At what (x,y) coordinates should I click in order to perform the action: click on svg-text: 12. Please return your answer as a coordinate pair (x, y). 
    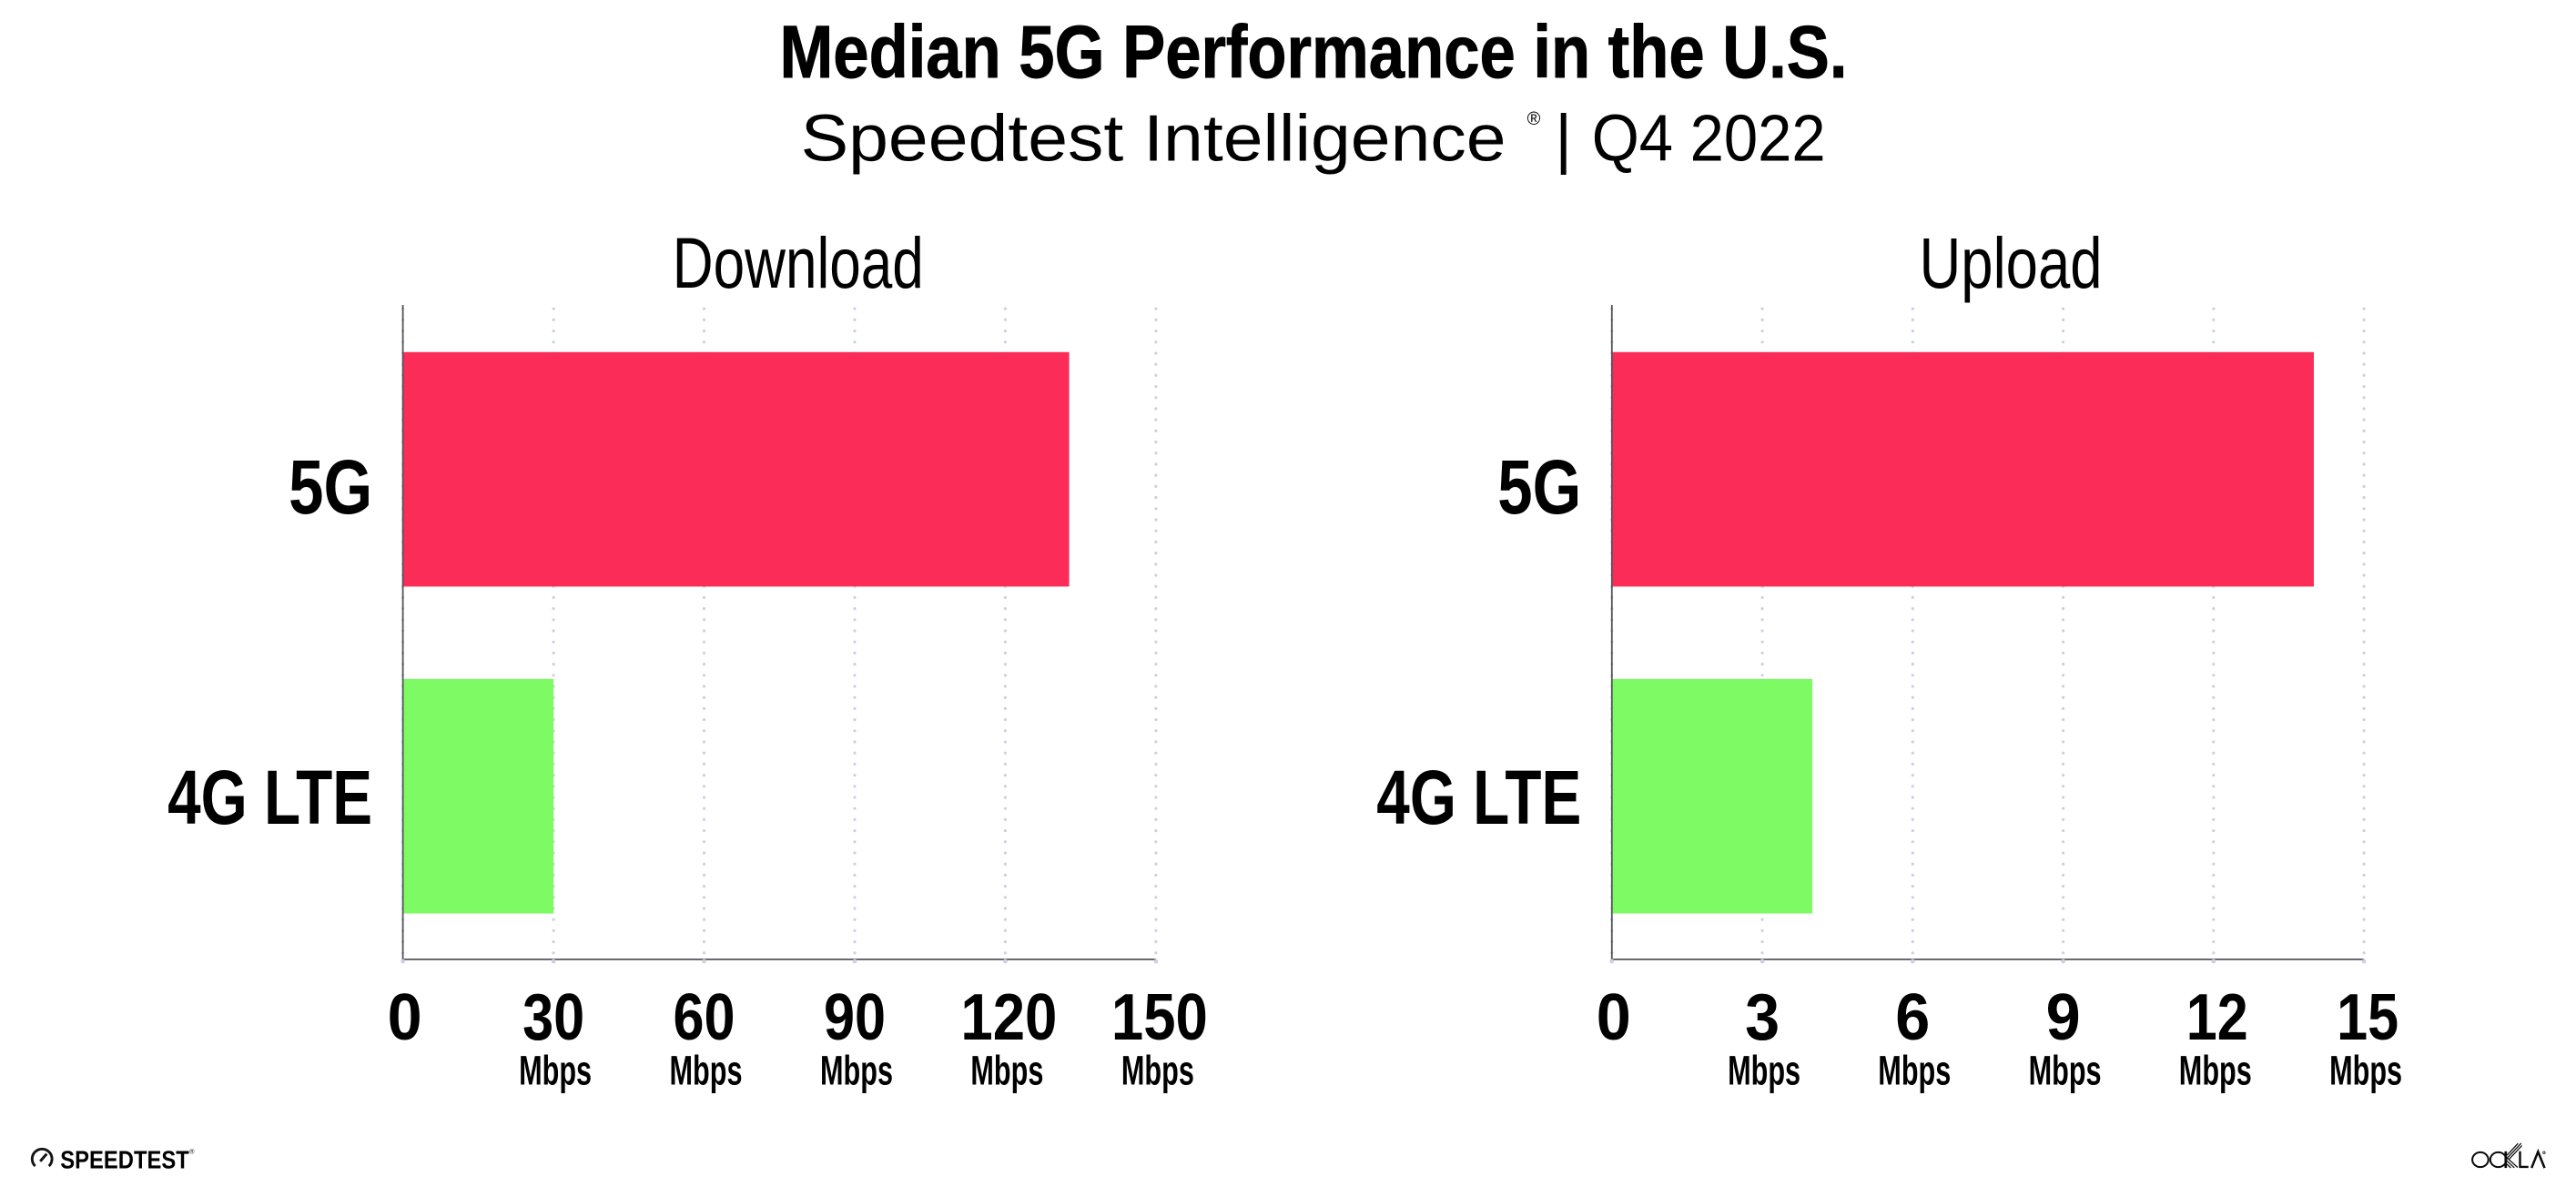
    Looking at the image, I should click on (2217, 1017).